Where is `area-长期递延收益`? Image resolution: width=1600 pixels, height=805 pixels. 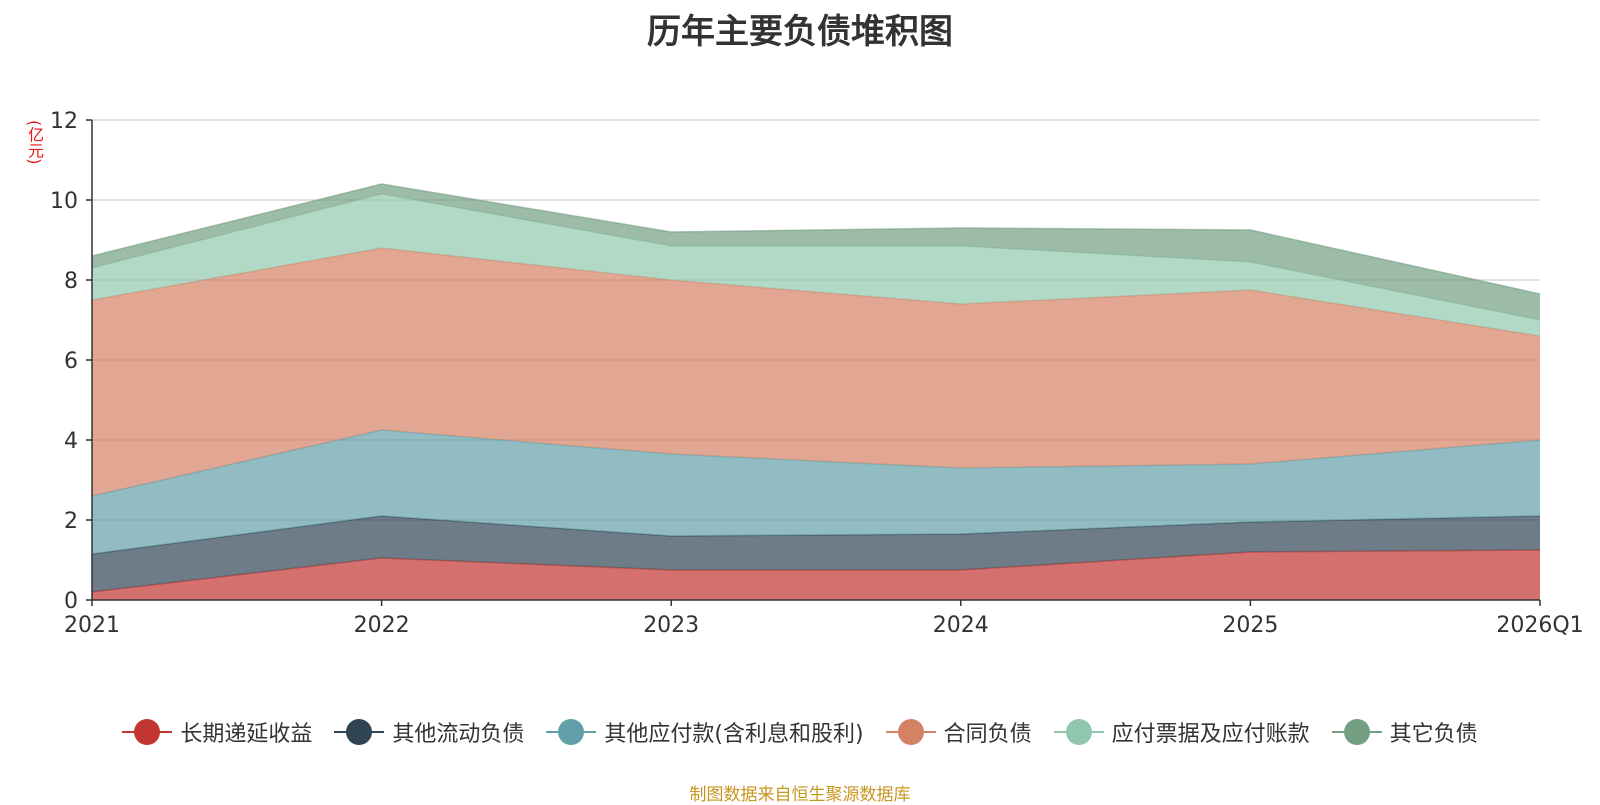 area-长期递延收益 is located at coordinates (816, 575).